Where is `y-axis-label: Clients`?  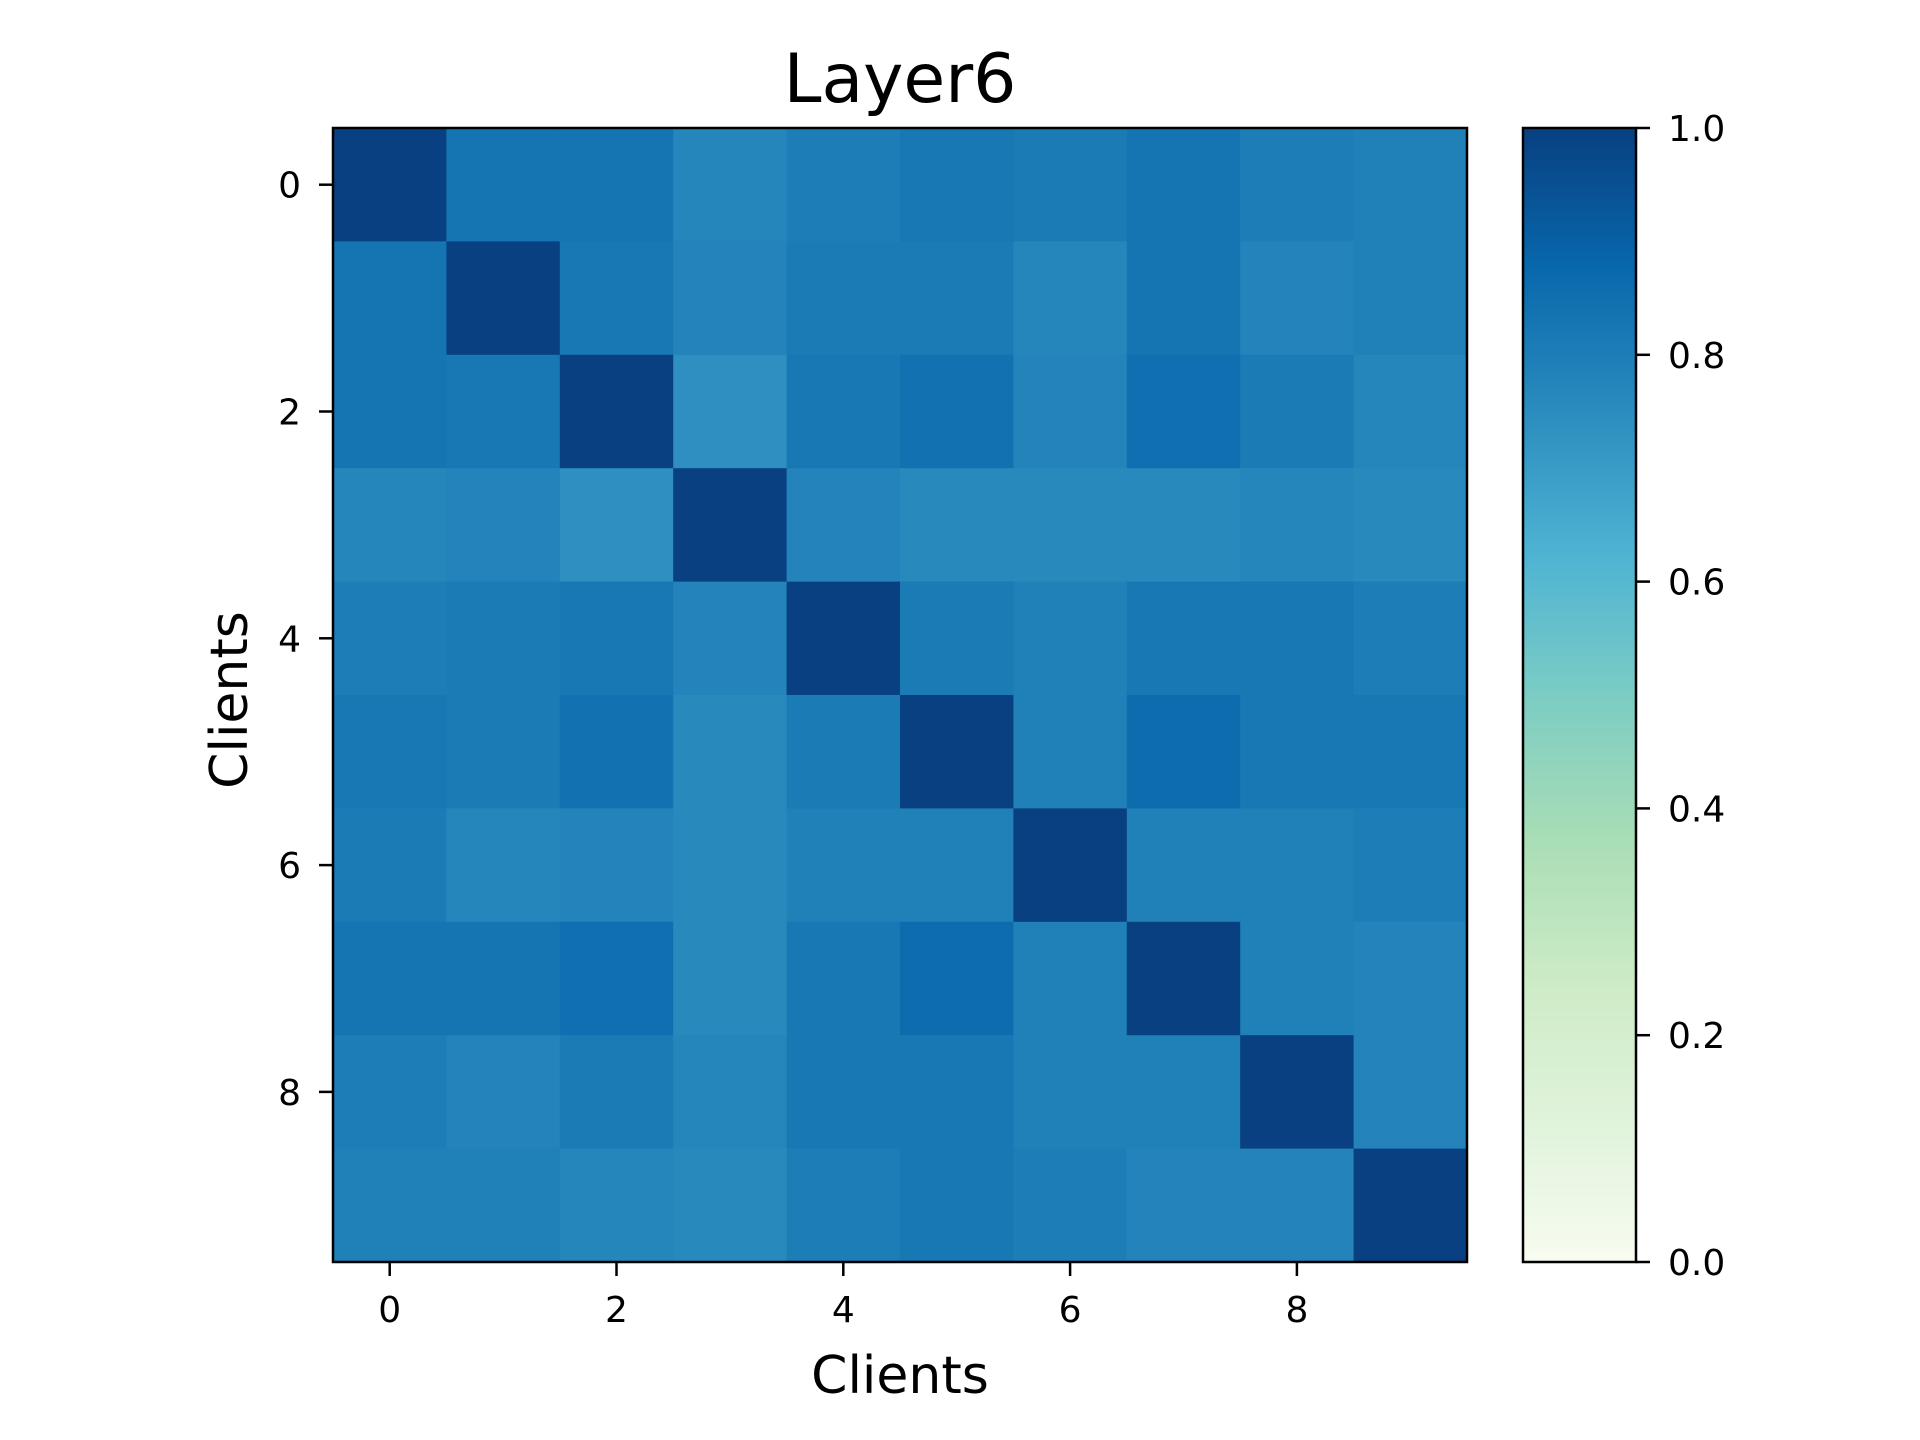 y-axis-label: Clients is located at coordinates (230, 700).